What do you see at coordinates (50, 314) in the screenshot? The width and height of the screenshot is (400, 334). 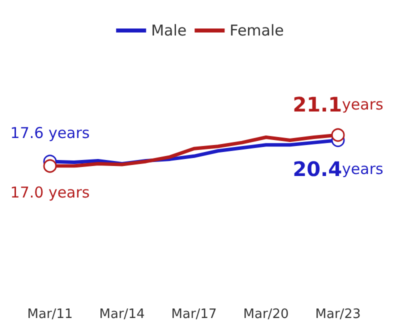 I see `x-tick-label: Mar/11` at bounding box center [50, 314].